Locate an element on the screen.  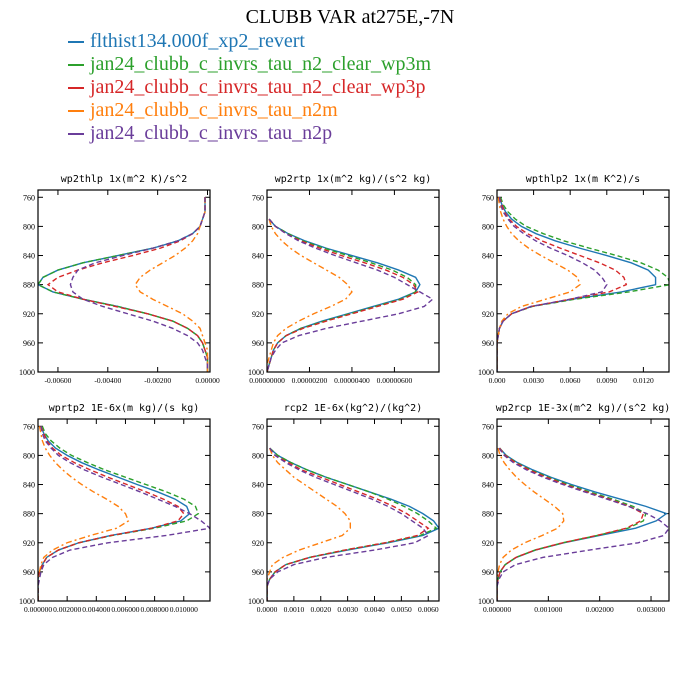
legend-entry: jan24_clubb_c_invrs_tau_n2_clear_wp3p is located at coordinates (249, 87).